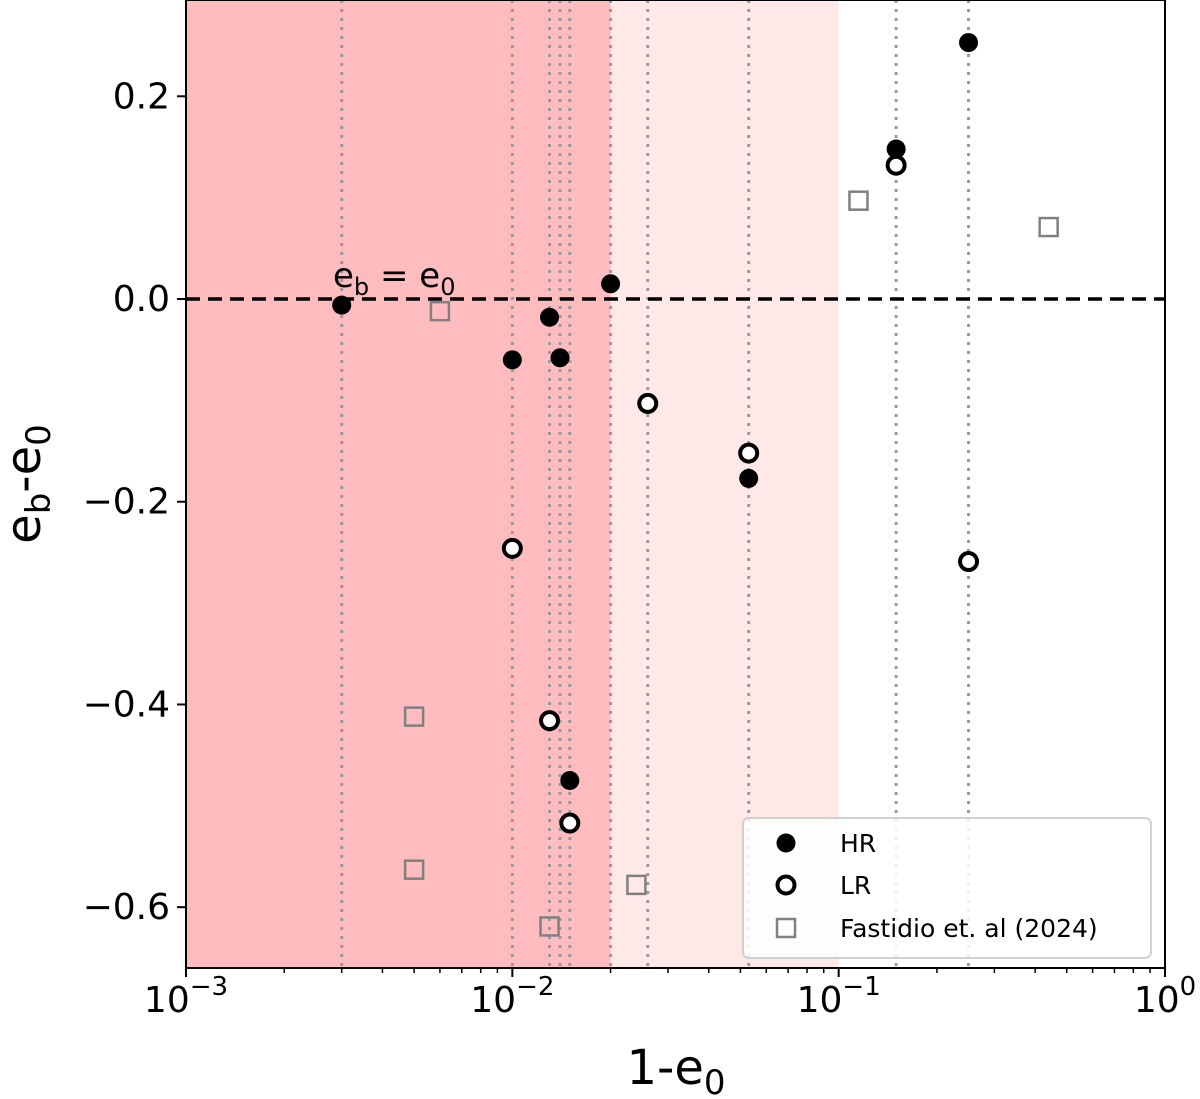  Describe the element at coordinates (786, 843) in the screenshot. I see `legend-marker-hr` at that location.